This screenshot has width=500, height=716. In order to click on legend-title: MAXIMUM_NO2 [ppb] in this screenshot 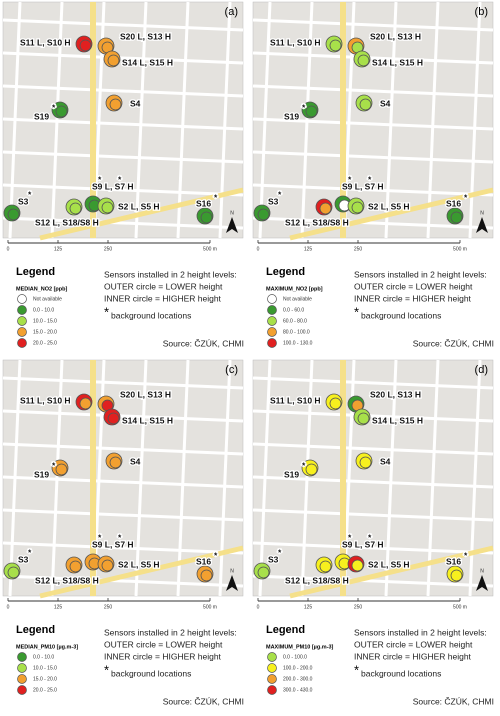, I will do `click(294, 289)`.